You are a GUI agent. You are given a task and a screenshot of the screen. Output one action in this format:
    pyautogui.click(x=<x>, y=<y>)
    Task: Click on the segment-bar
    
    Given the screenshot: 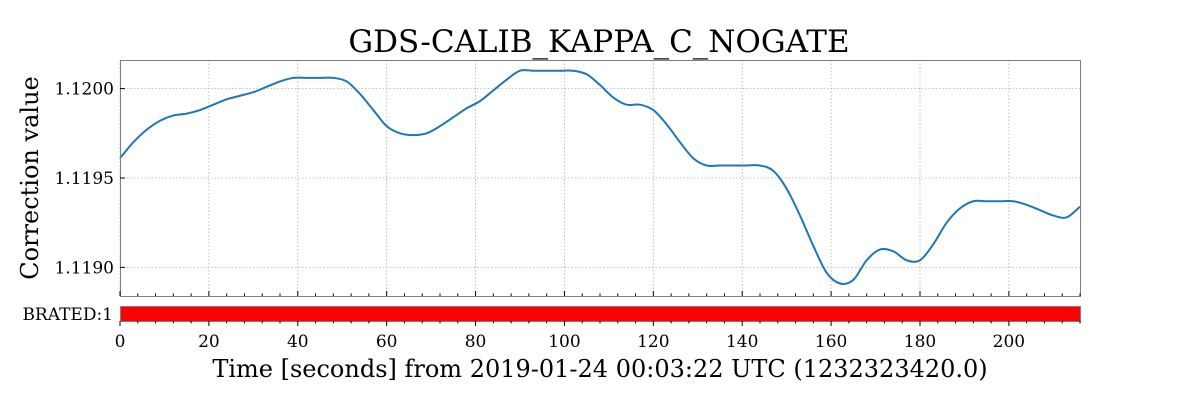 What is the action you would take?
    pyautogui.click(x=600, y=314)
    